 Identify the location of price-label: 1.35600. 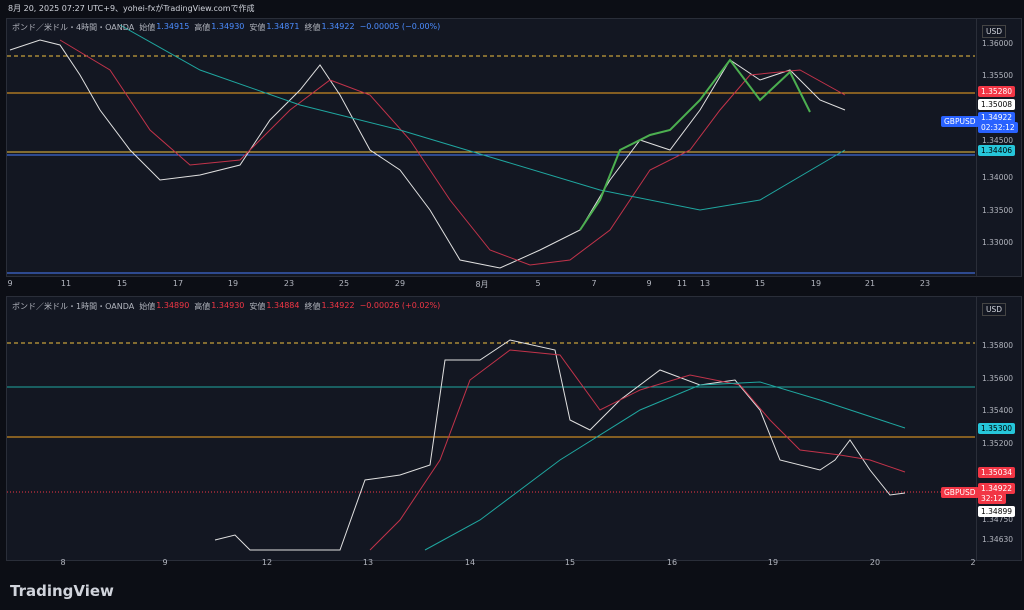
(998, 378).